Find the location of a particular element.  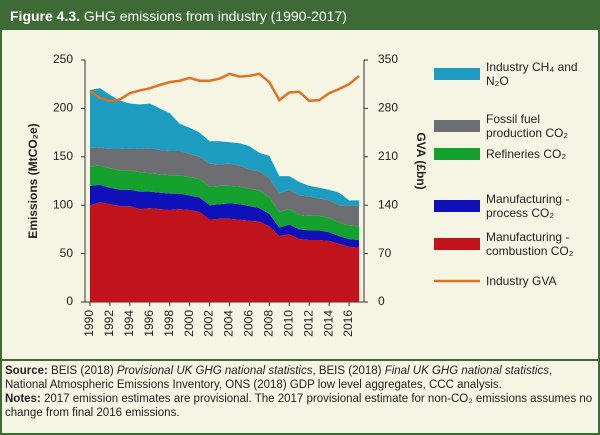

footer-text: , BEIS (2018) is located at coordinates (348, 371).